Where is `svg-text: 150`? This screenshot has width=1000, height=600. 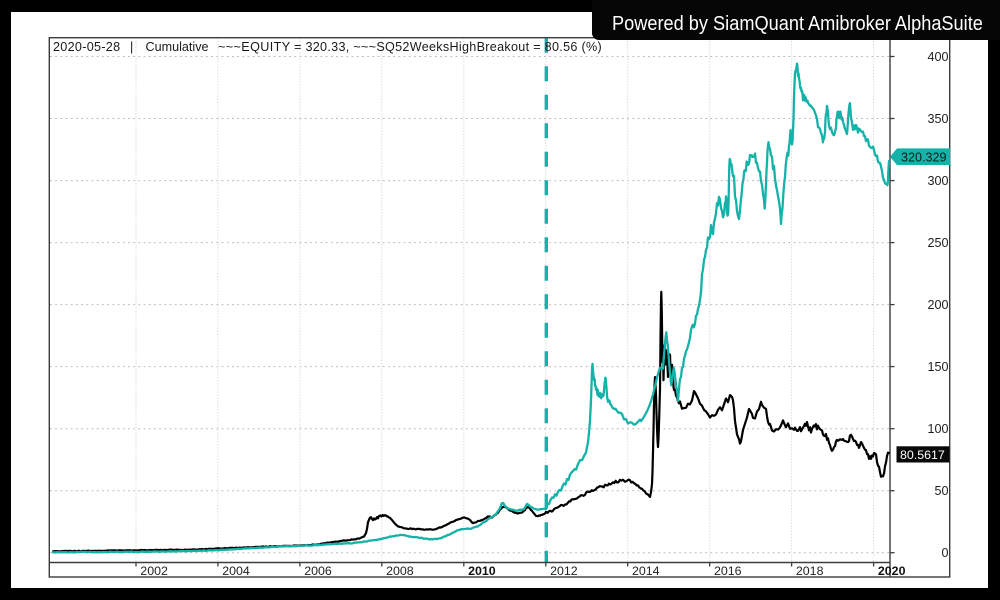
svg-text: 150 is located at coordinates (937, 367).